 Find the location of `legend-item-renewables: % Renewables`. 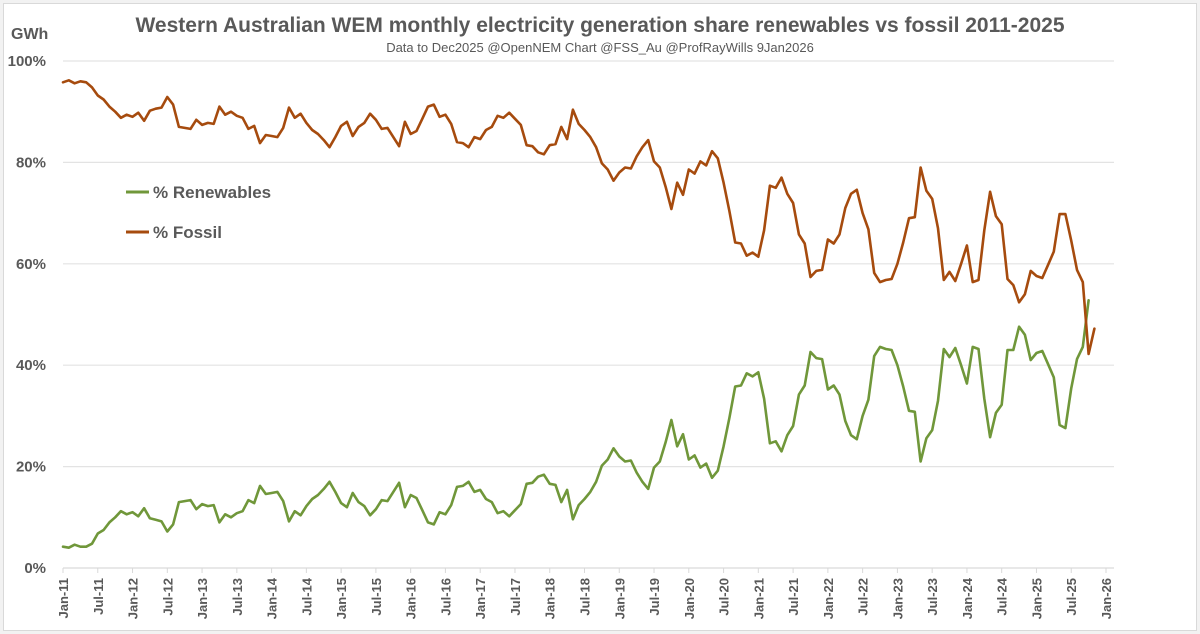

legend-item-renewables: % Renewables is located at coordinates (198, 192).